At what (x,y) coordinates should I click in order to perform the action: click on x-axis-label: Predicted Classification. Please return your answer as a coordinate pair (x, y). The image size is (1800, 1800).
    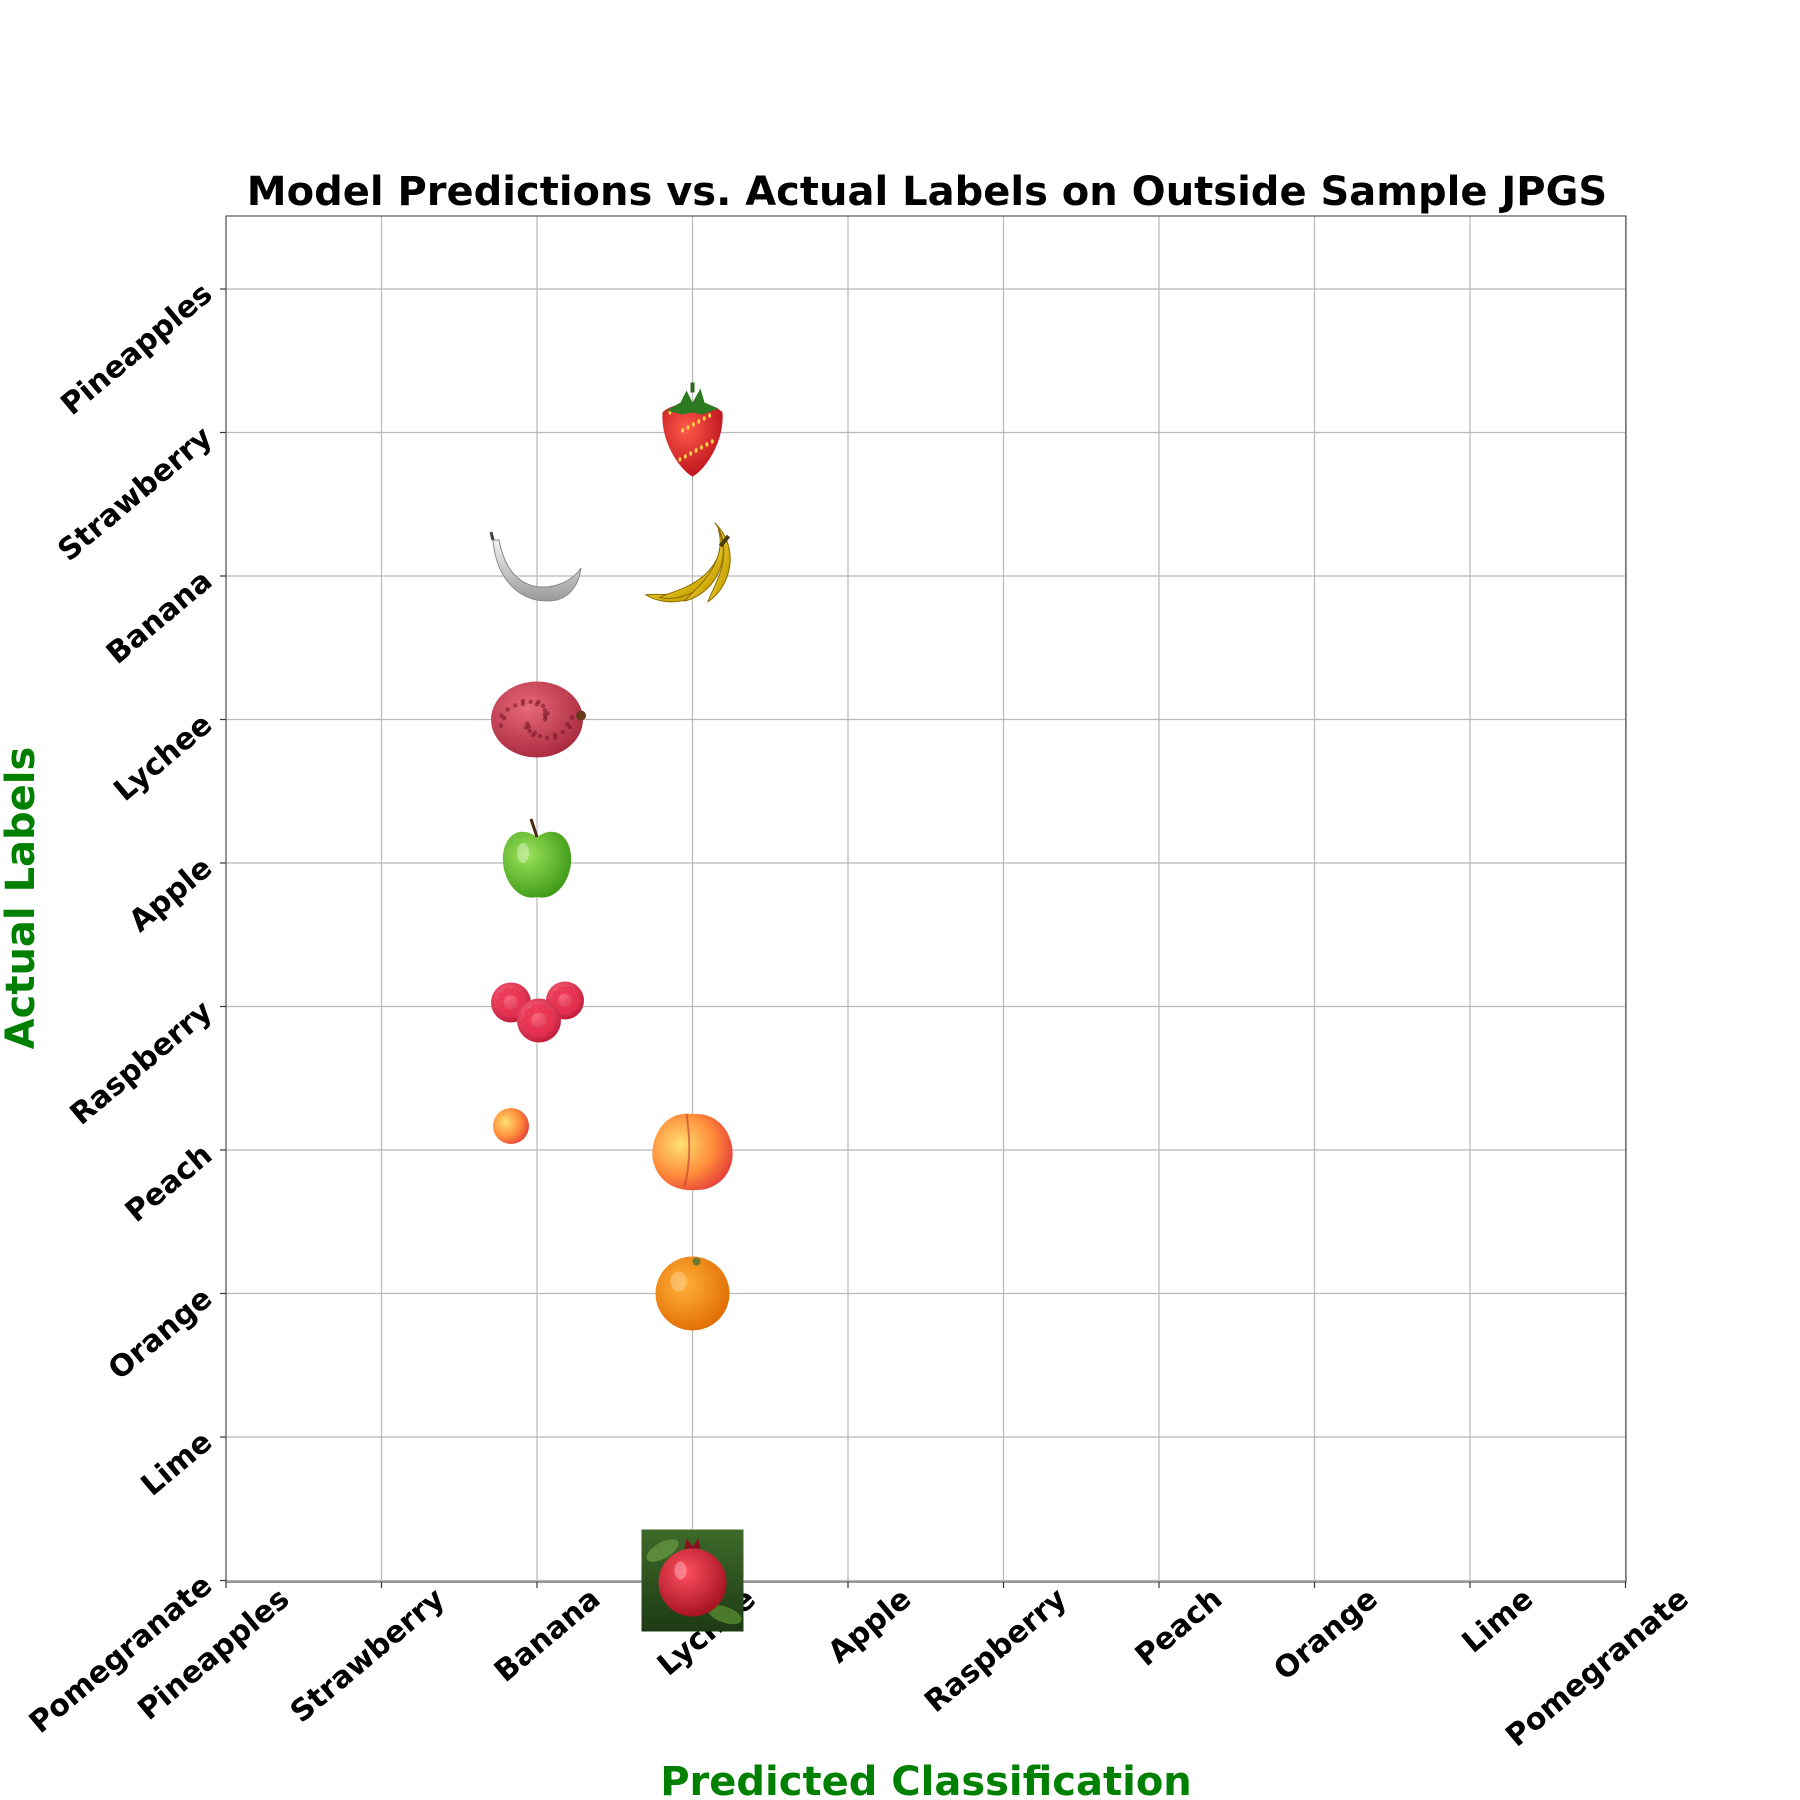
    Looking at the image, I should click on (926, 1779).